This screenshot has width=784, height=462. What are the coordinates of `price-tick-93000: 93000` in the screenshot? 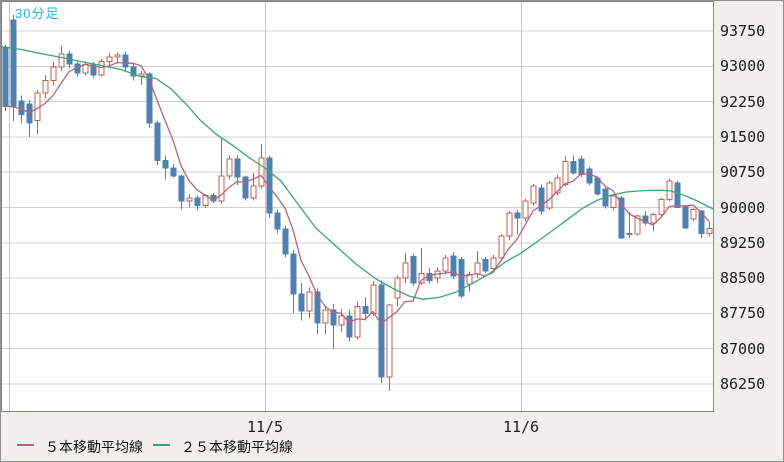 It's located at (743, 66).